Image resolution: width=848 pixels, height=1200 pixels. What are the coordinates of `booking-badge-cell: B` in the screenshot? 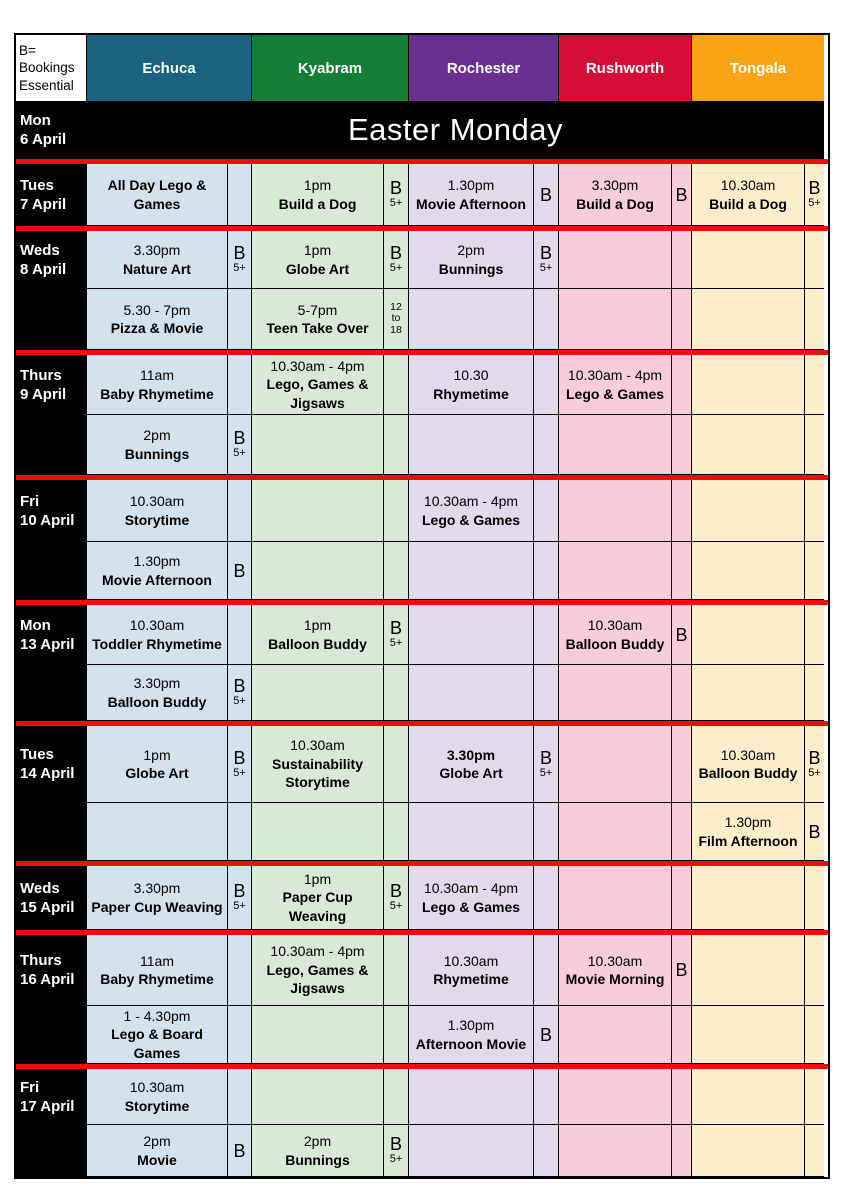 It's located at (546, 1035).